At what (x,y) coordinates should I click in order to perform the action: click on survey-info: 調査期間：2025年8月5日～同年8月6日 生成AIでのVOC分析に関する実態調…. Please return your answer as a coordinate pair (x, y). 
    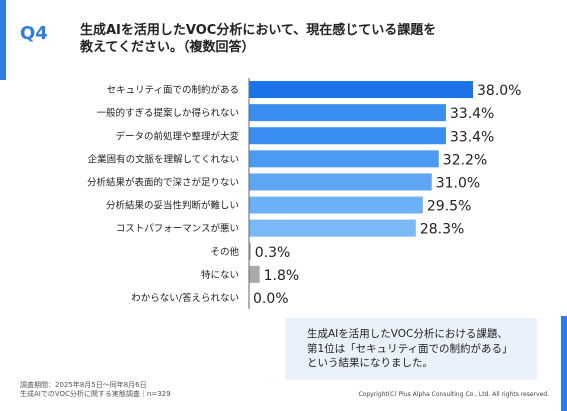
    Looking at the image, I should click on (95, 390).